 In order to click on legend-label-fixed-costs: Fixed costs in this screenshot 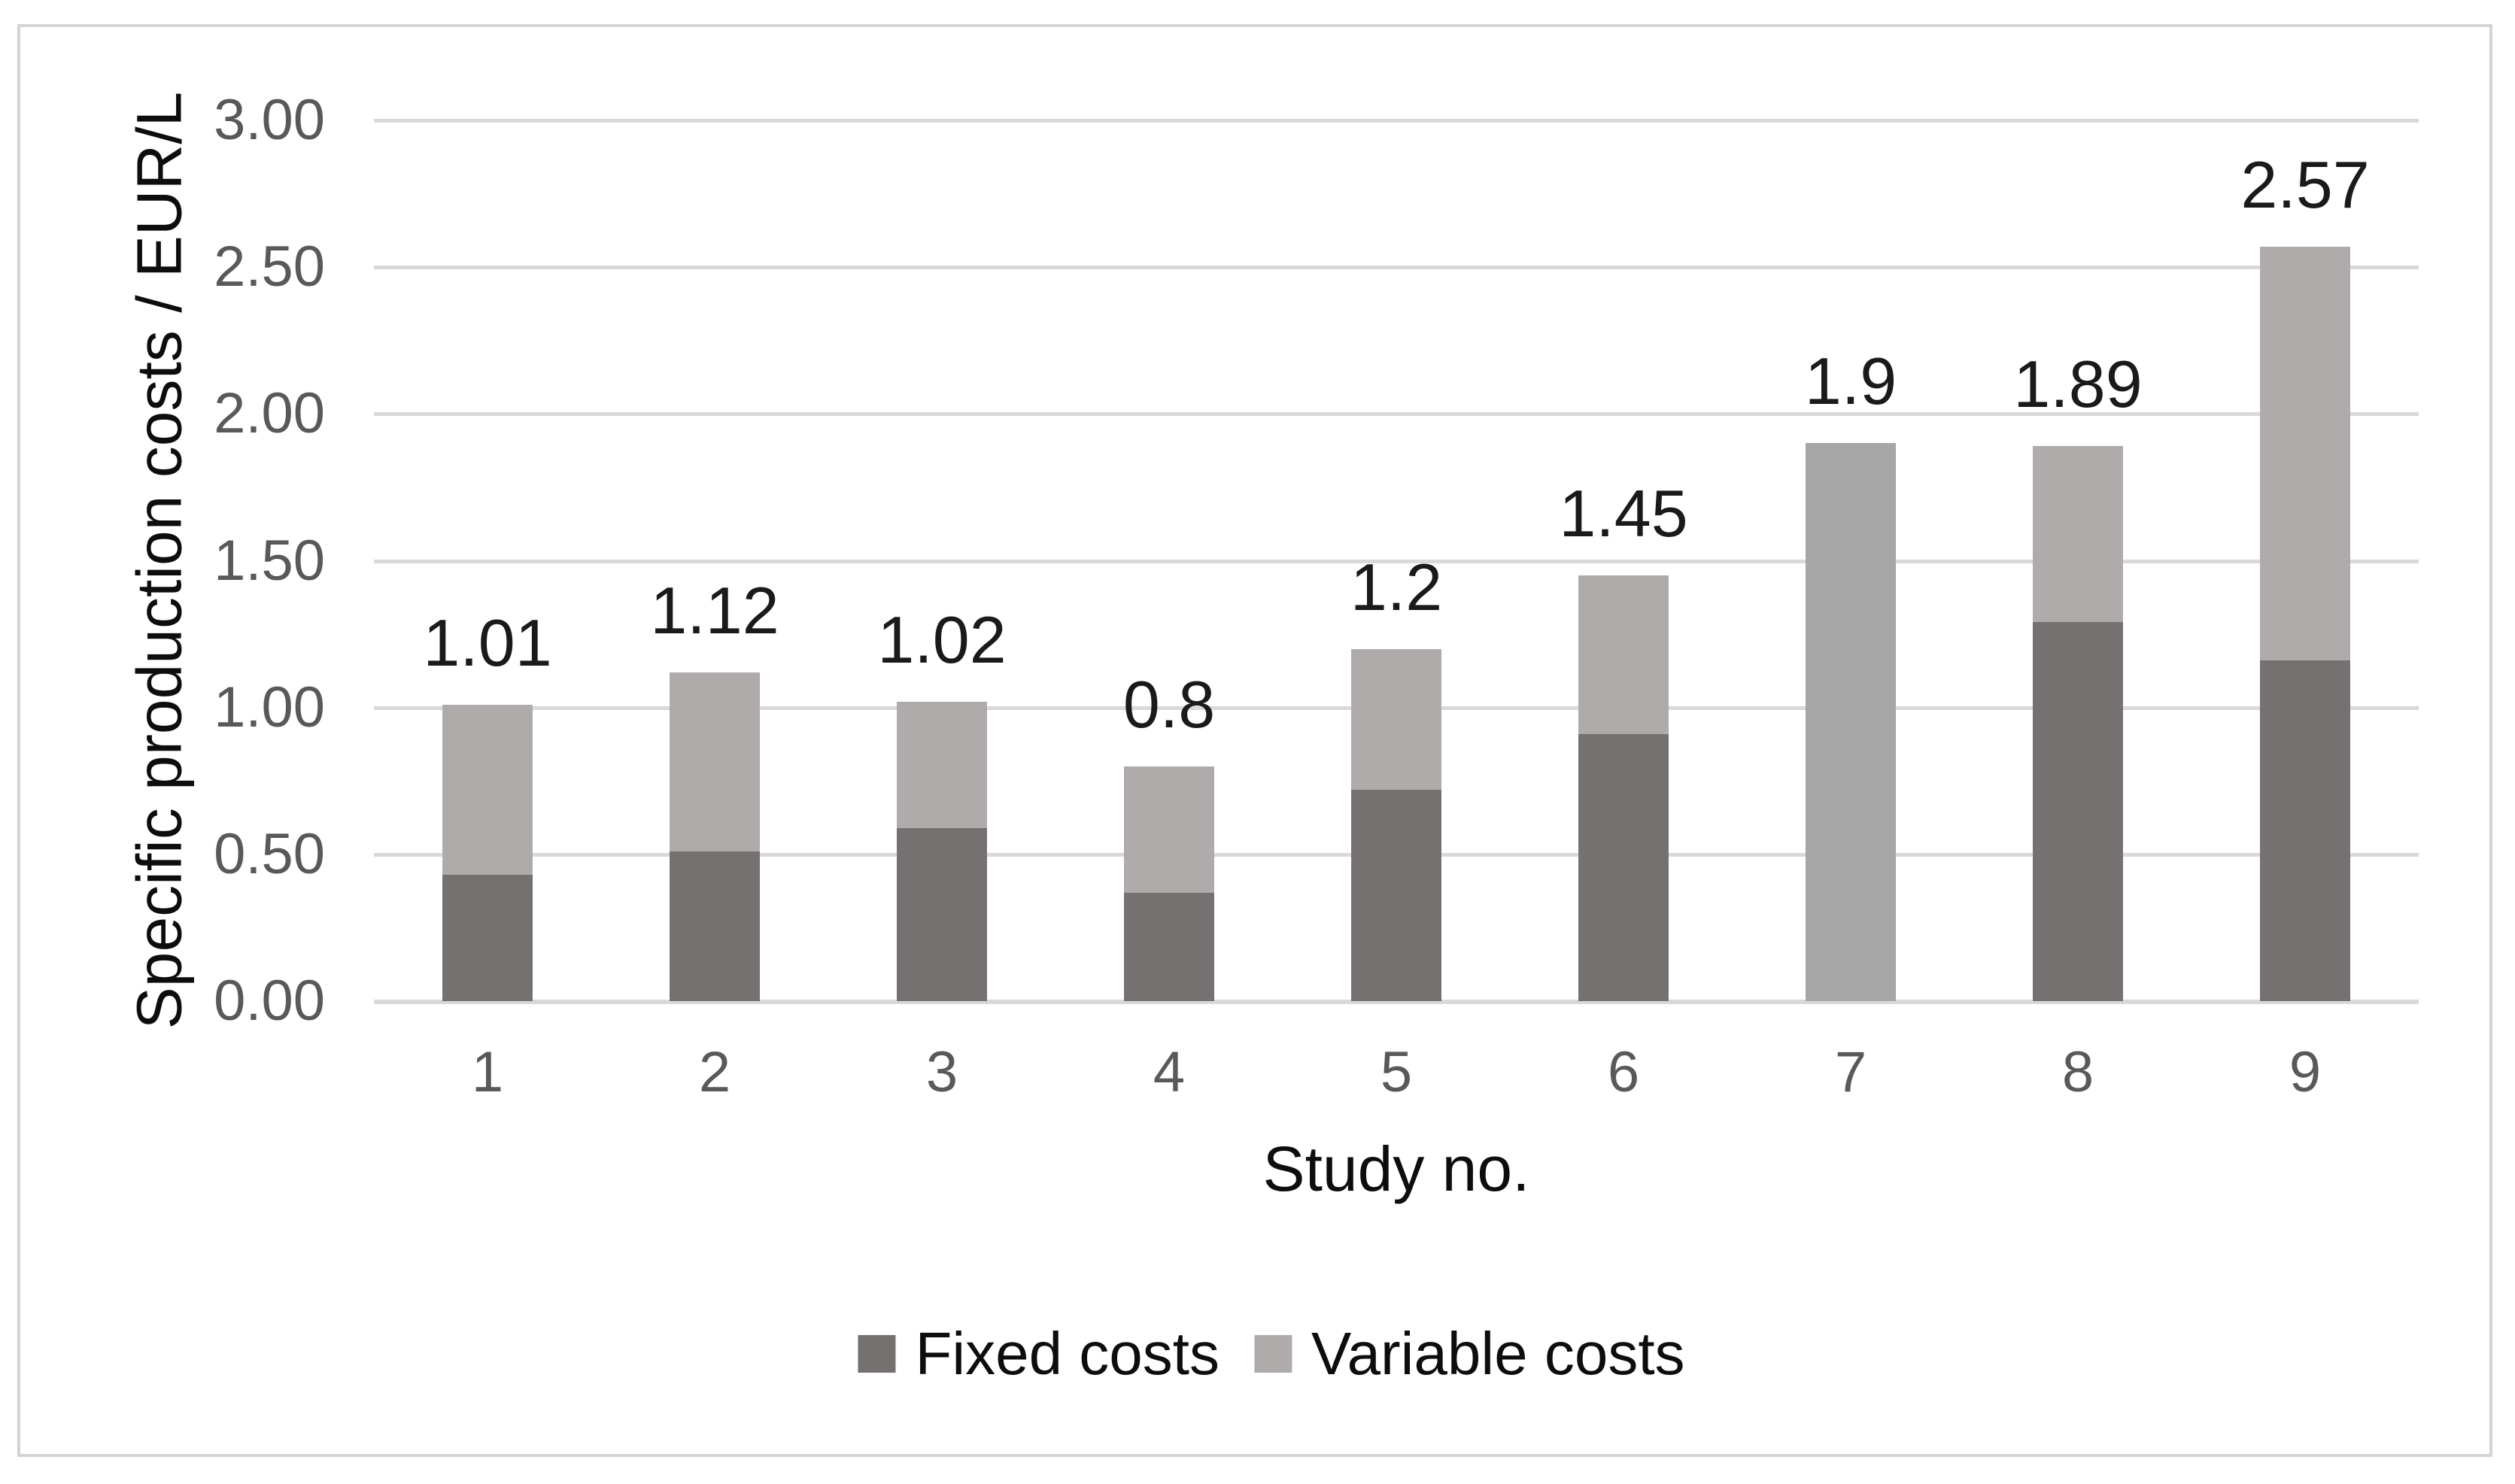, I will do `click(1067, 1353)`.